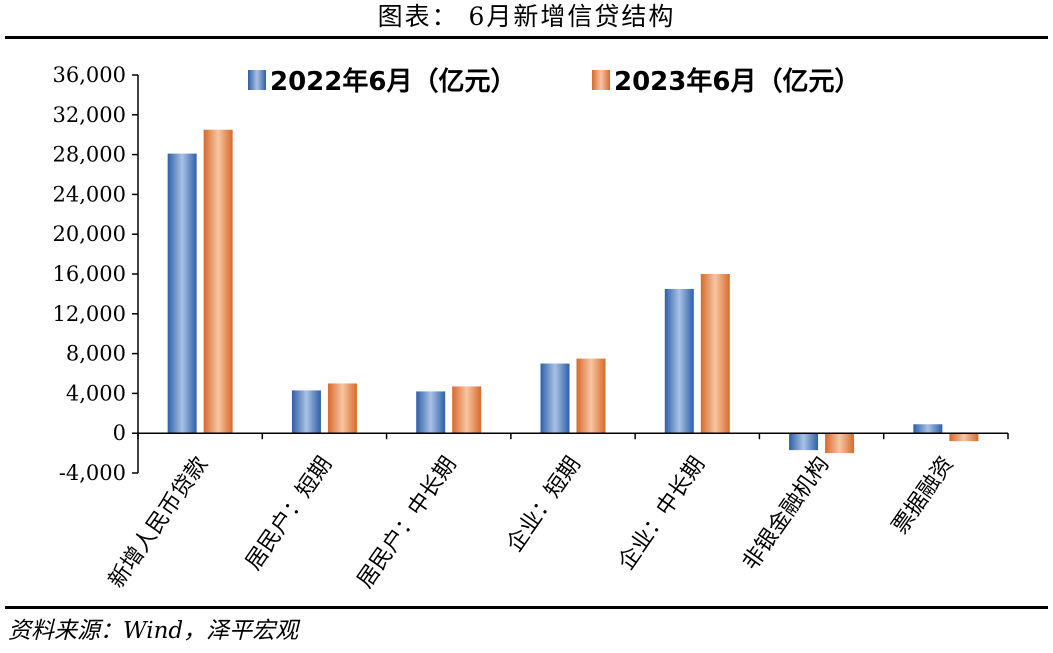 The image size is (1053, 653). Describe the element at coordinates (89, 234) in the screenshot. I see `y-tick-label: 20,000` at that location.